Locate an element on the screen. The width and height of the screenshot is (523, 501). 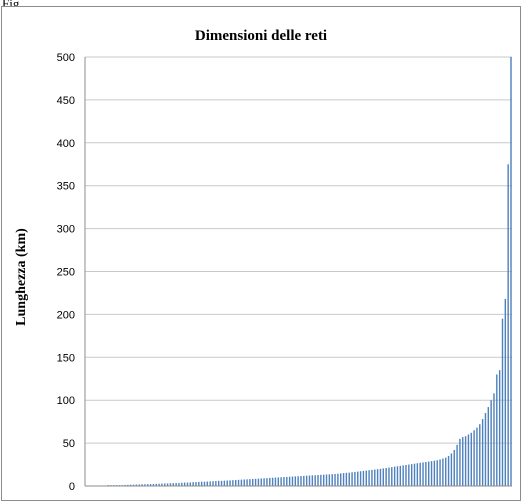
y-tick-label: 200 is located at coordinates (66, 315).